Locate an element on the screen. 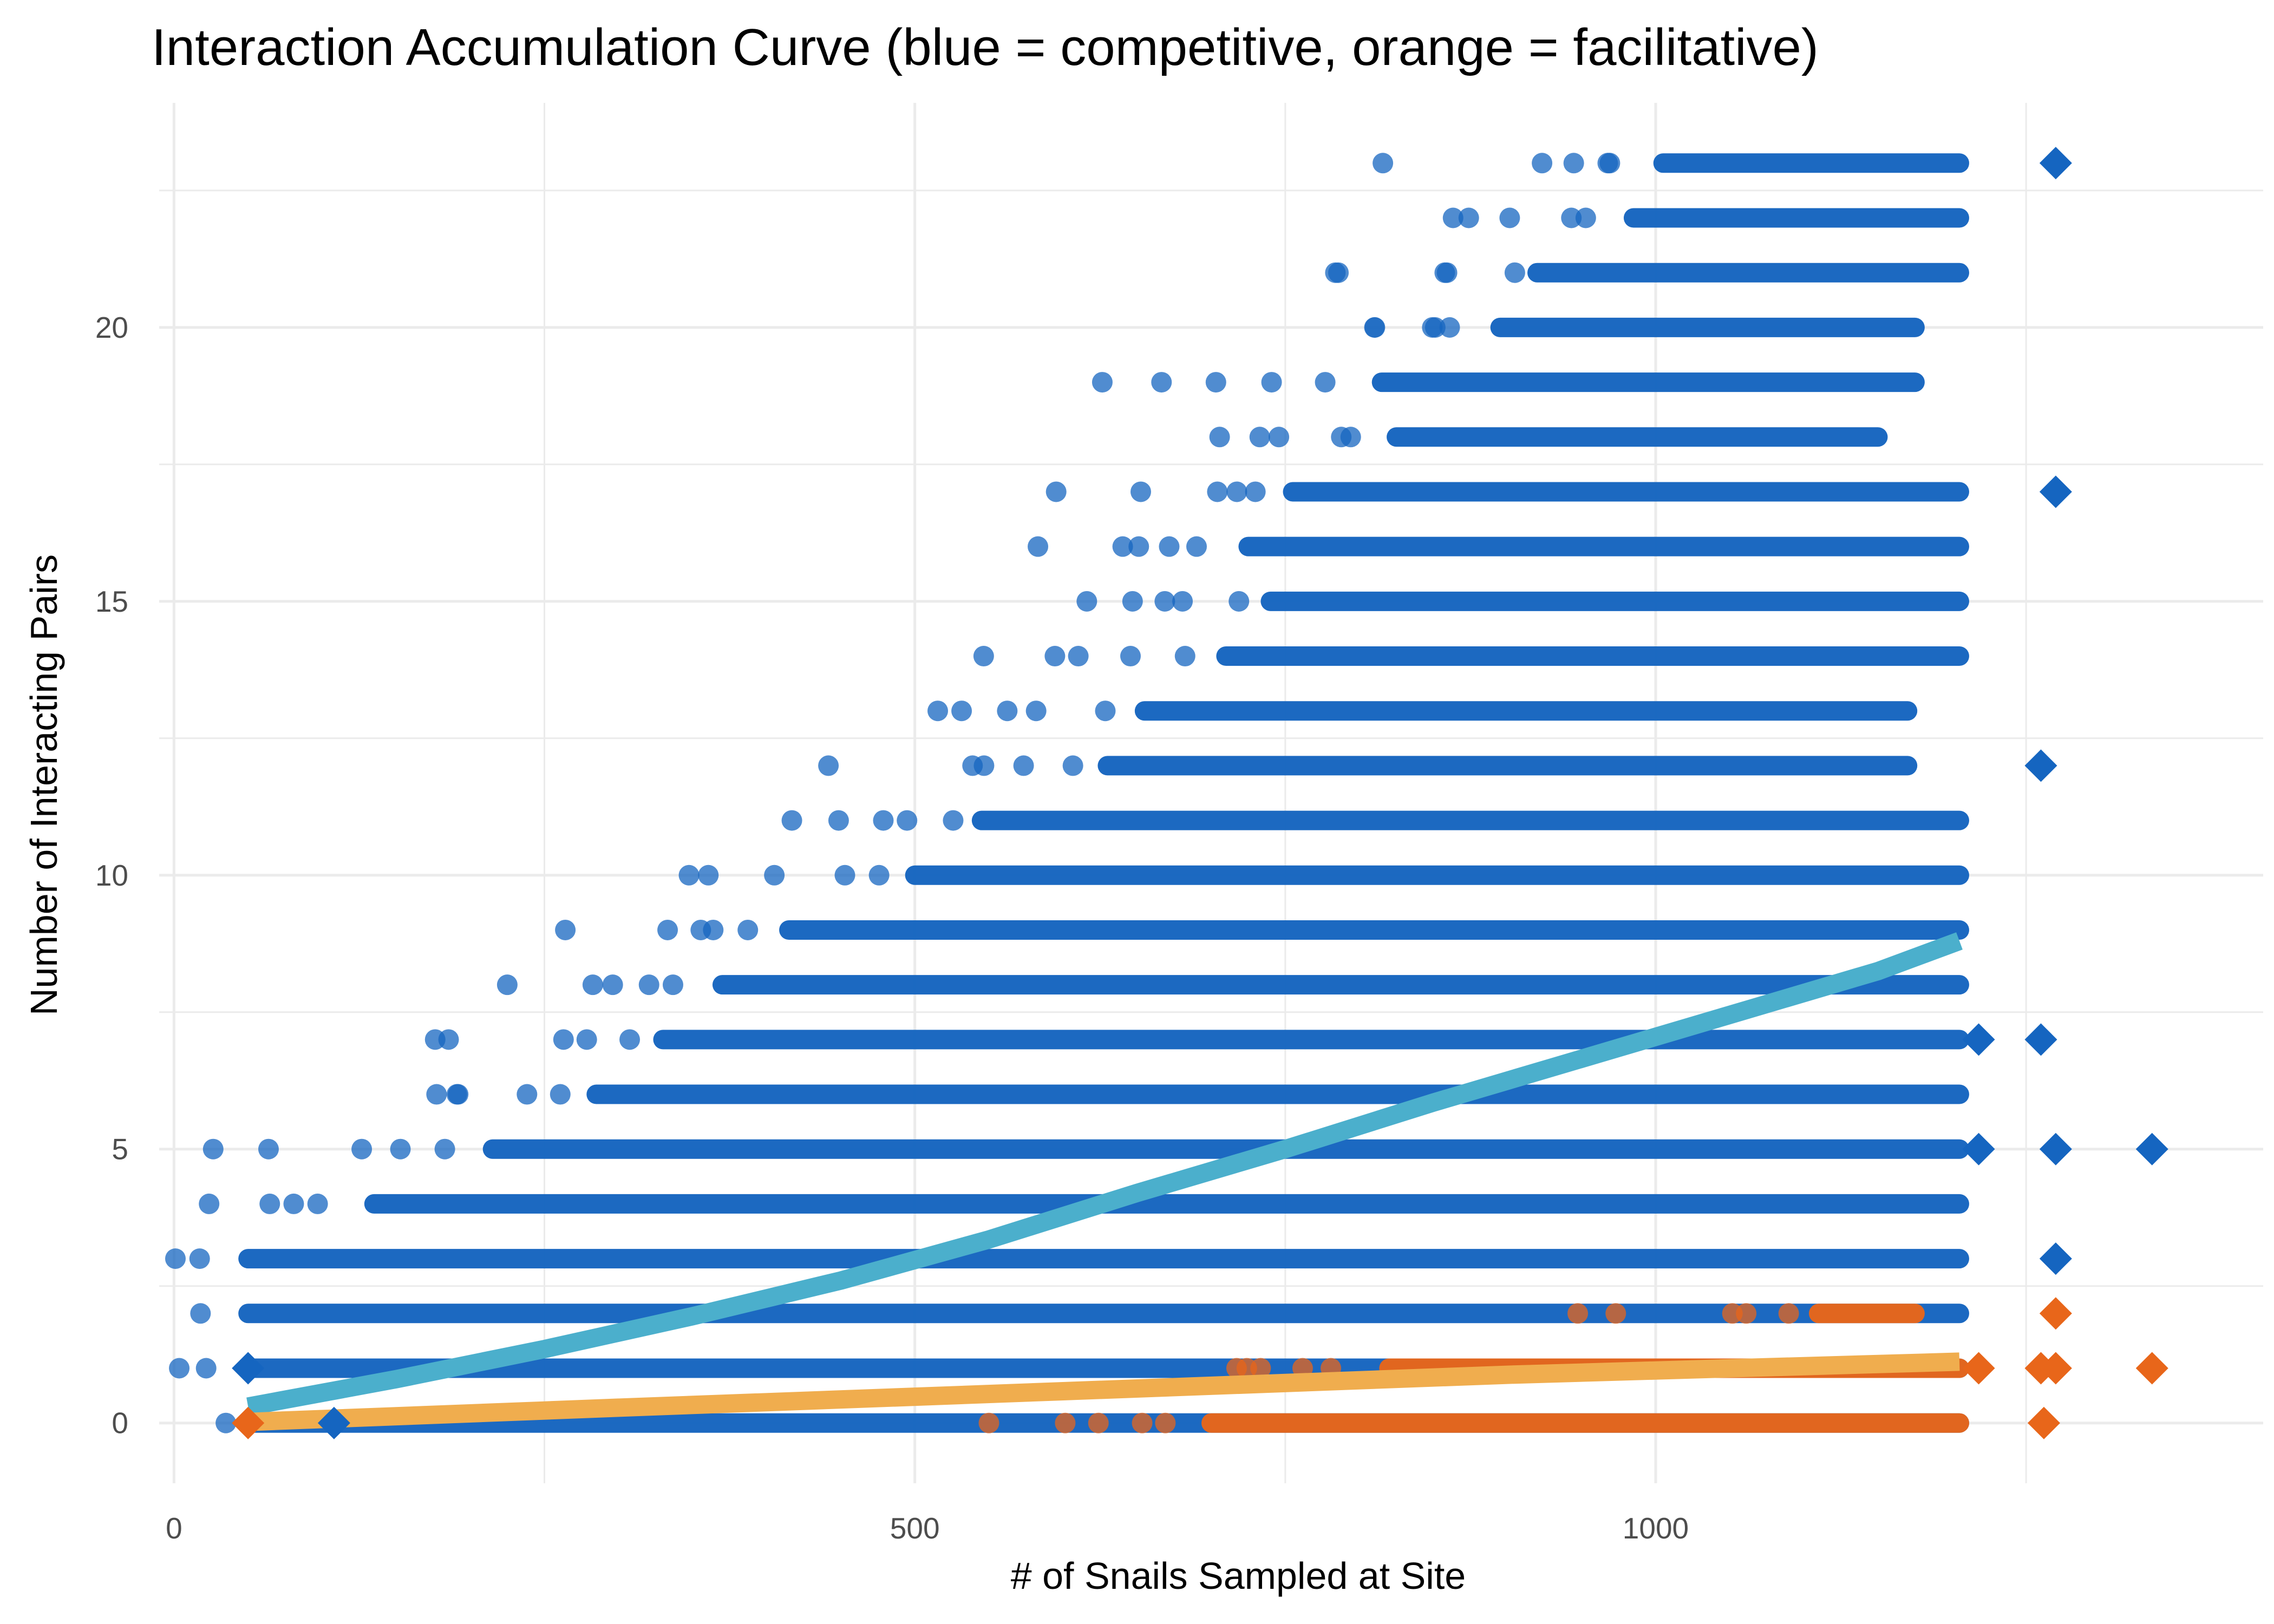  y-tick-label: 20 is located at coordinates (112, 327).